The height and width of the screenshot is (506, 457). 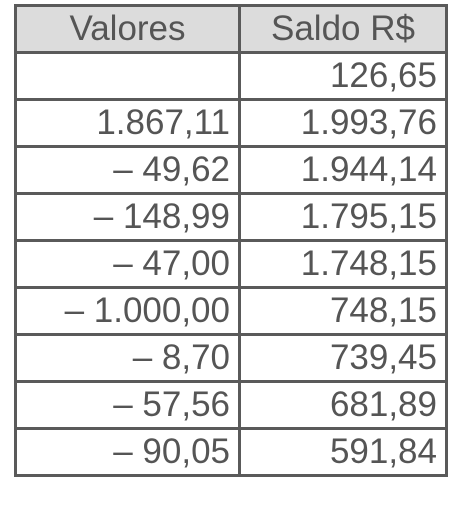 What do you see at coordinates (343, 123) in the screenshot?
I see `cell-saldo: 1.993,76` at bounding box center [343, 123].